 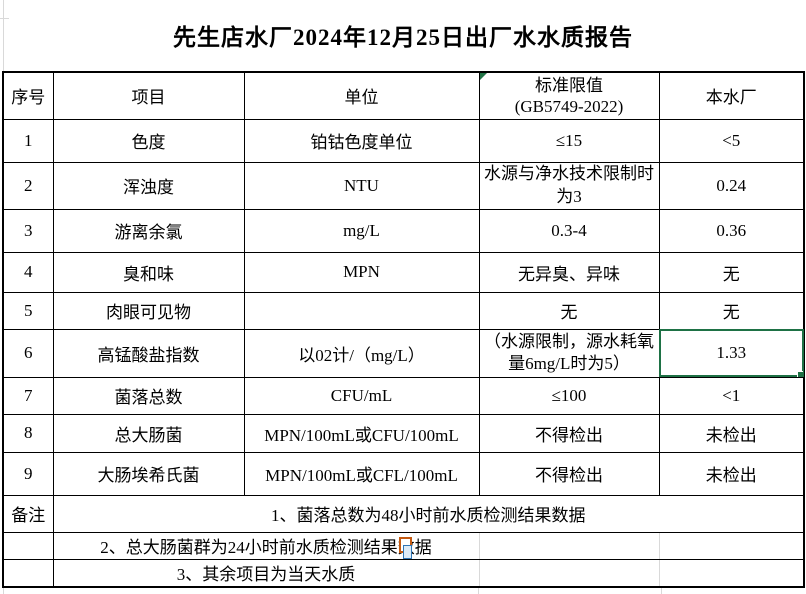 What do you see at coordinates (569, 310) in the screenshot?
I see `cell-standard: 无` at bounding box center [569, 310].